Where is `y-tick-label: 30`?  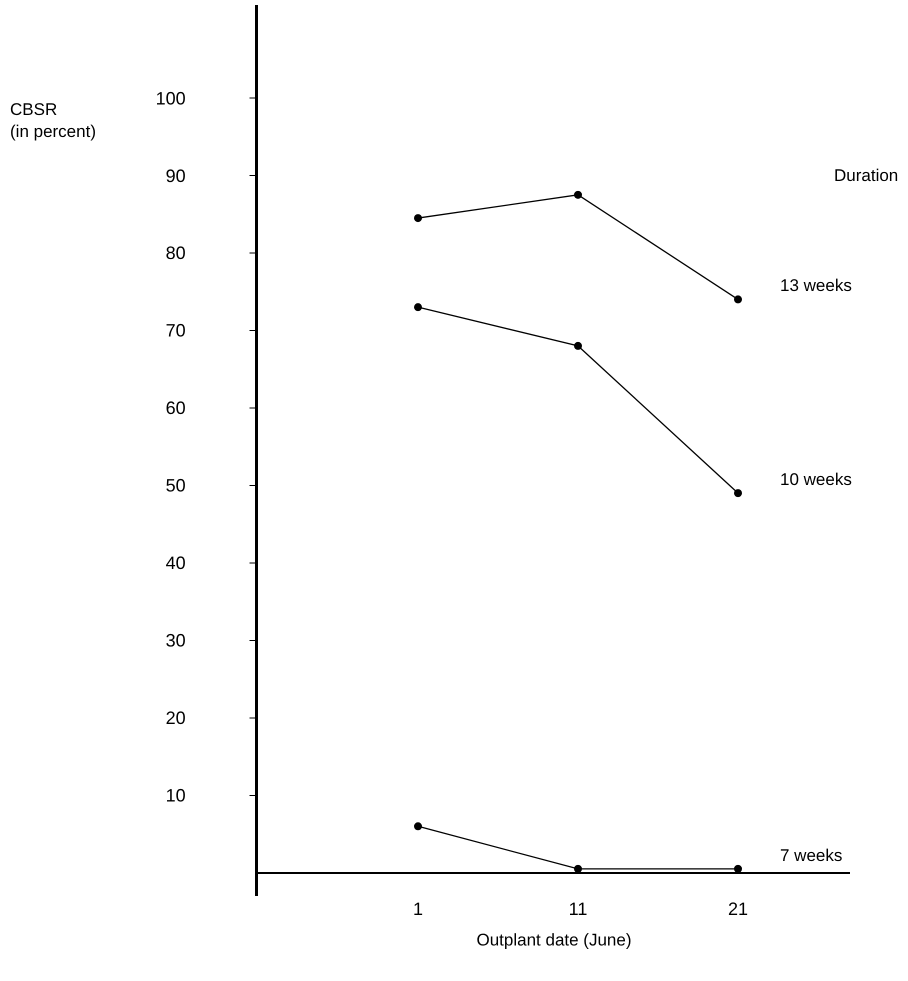 y-tick-label: 30 is located at coordinates (176, 640).